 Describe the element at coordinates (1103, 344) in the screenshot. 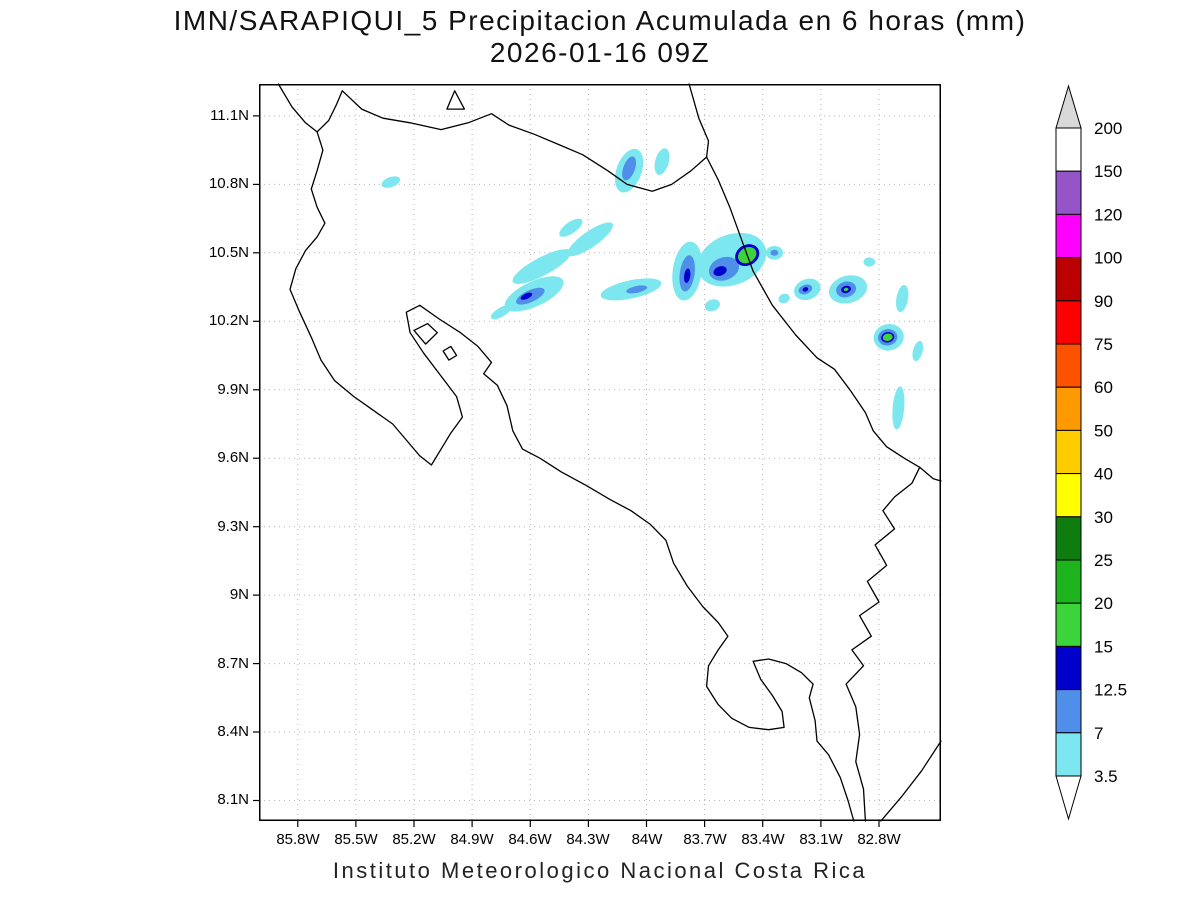

I see `colorbar-tick-label: 75` at that location.